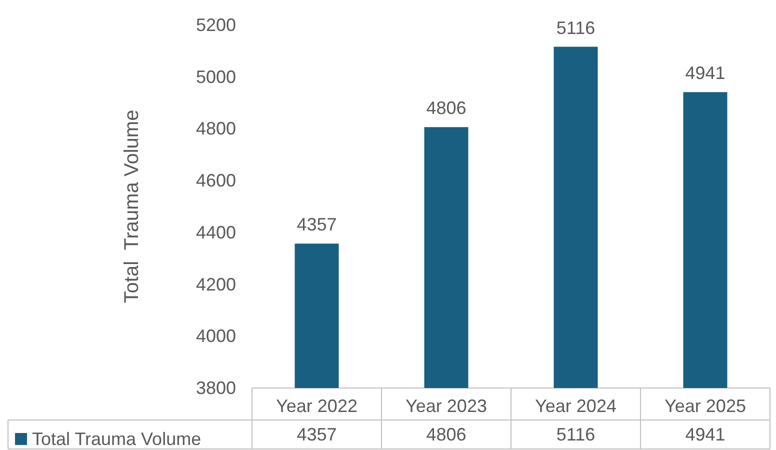 The height and width of the screenshot is (450, 776). Describe the element at coordinates (446, 434) in the screenshot. I see `data-label: 4806` at that location.